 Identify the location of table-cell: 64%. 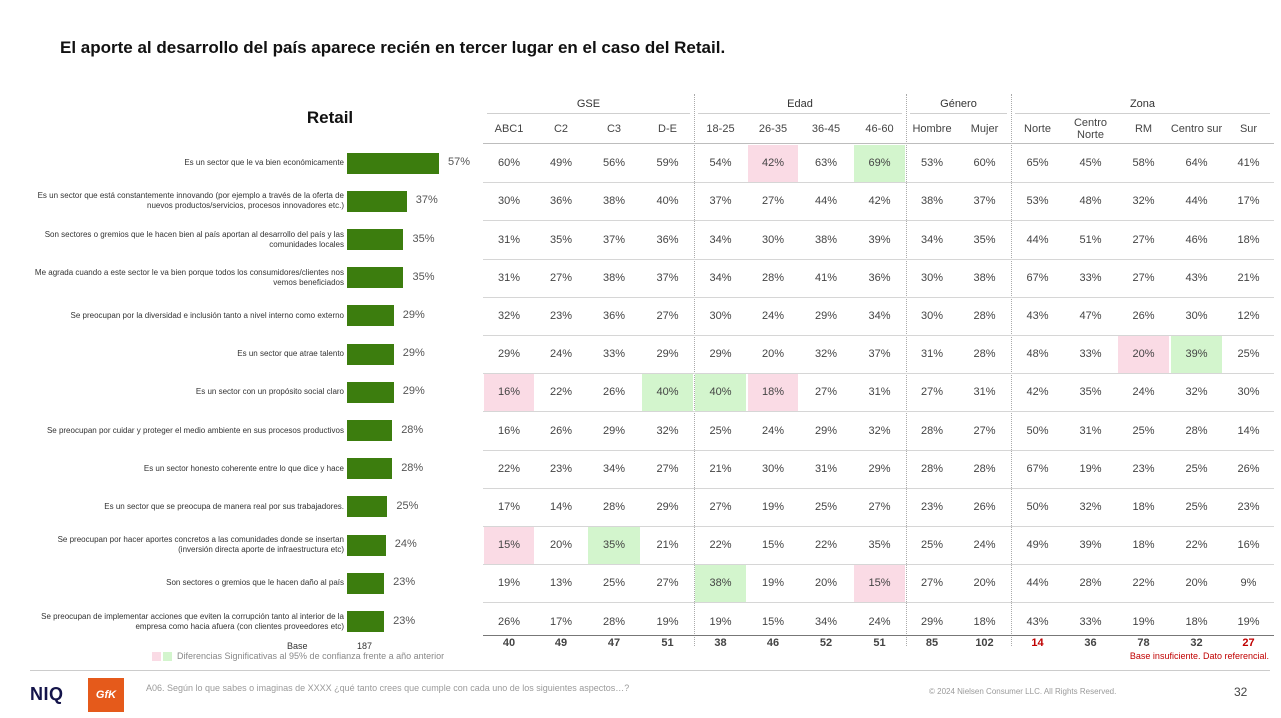
(1196, 163).